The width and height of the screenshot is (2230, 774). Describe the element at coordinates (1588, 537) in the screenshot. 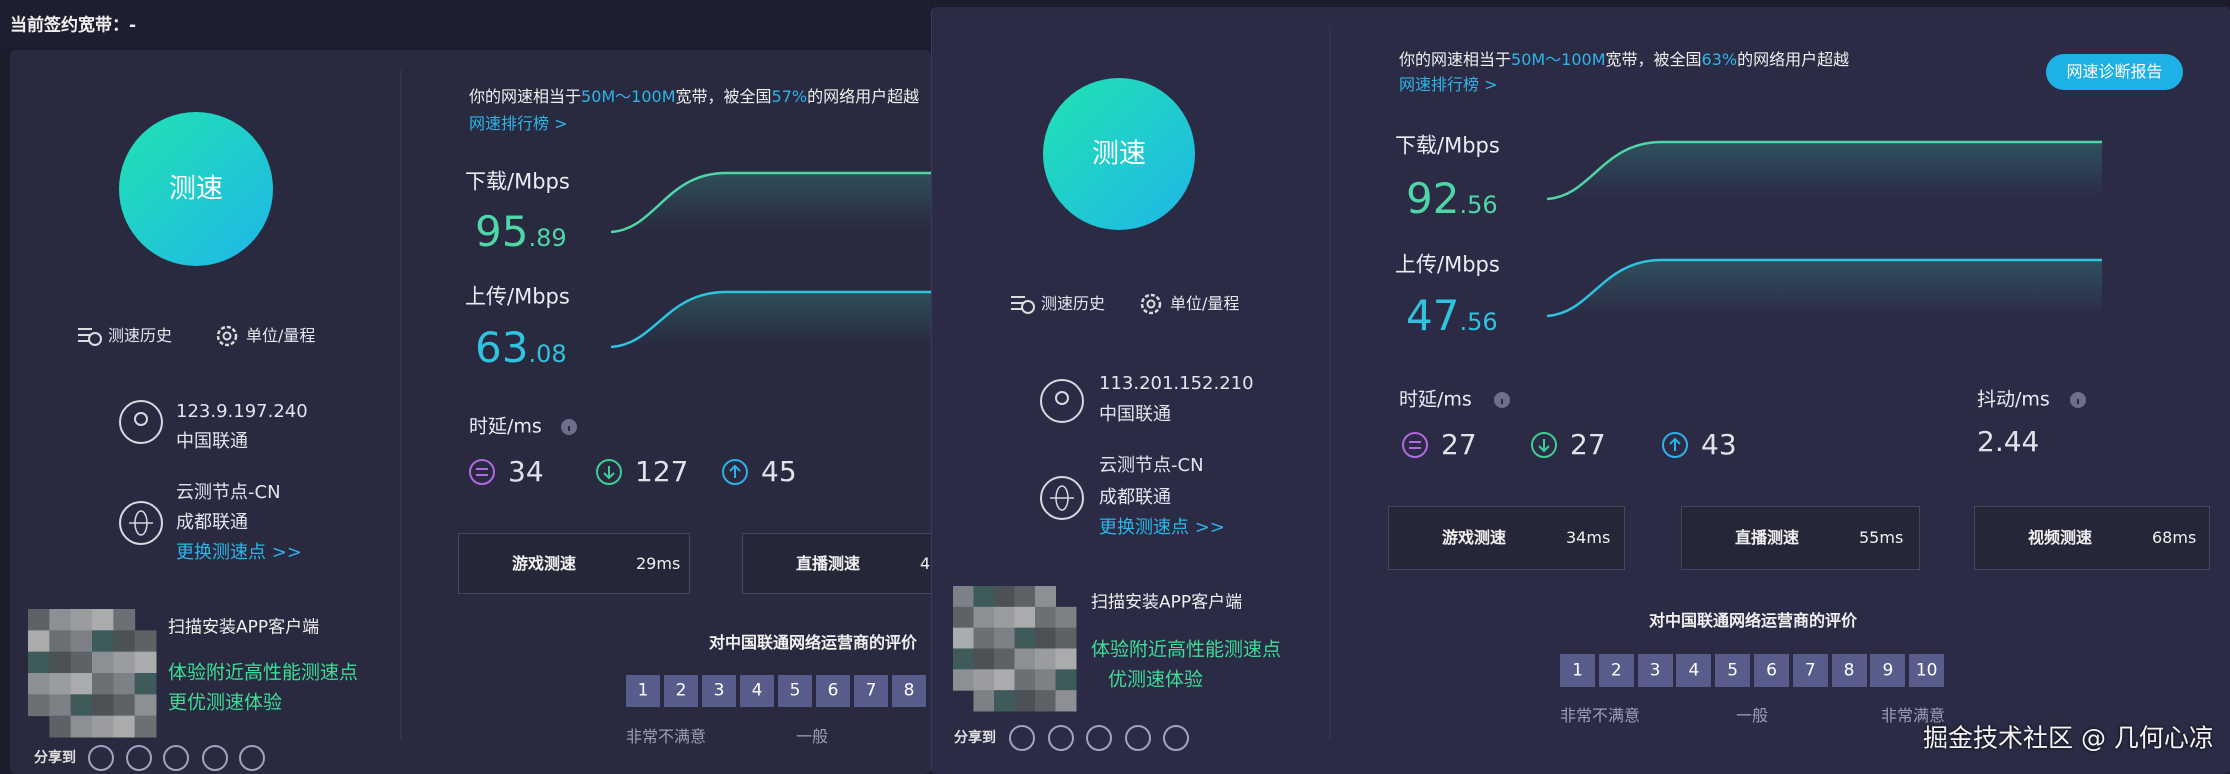

I see `test-value: 34ms` at that location.